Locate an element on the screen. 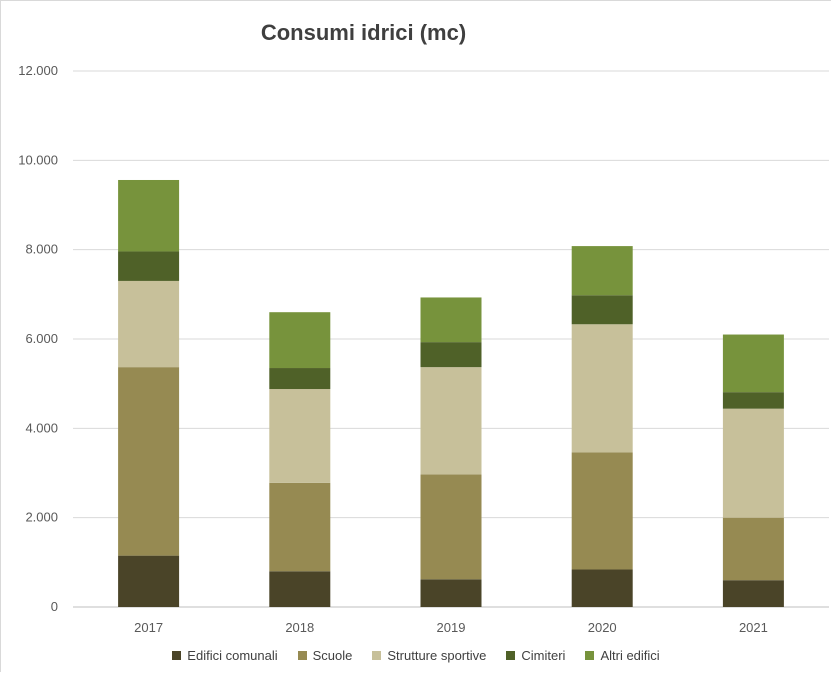 Image resolution: width=832 pixels, height=673 pixels. legend-label: Cimiteri is located at coordinates (543, 655).